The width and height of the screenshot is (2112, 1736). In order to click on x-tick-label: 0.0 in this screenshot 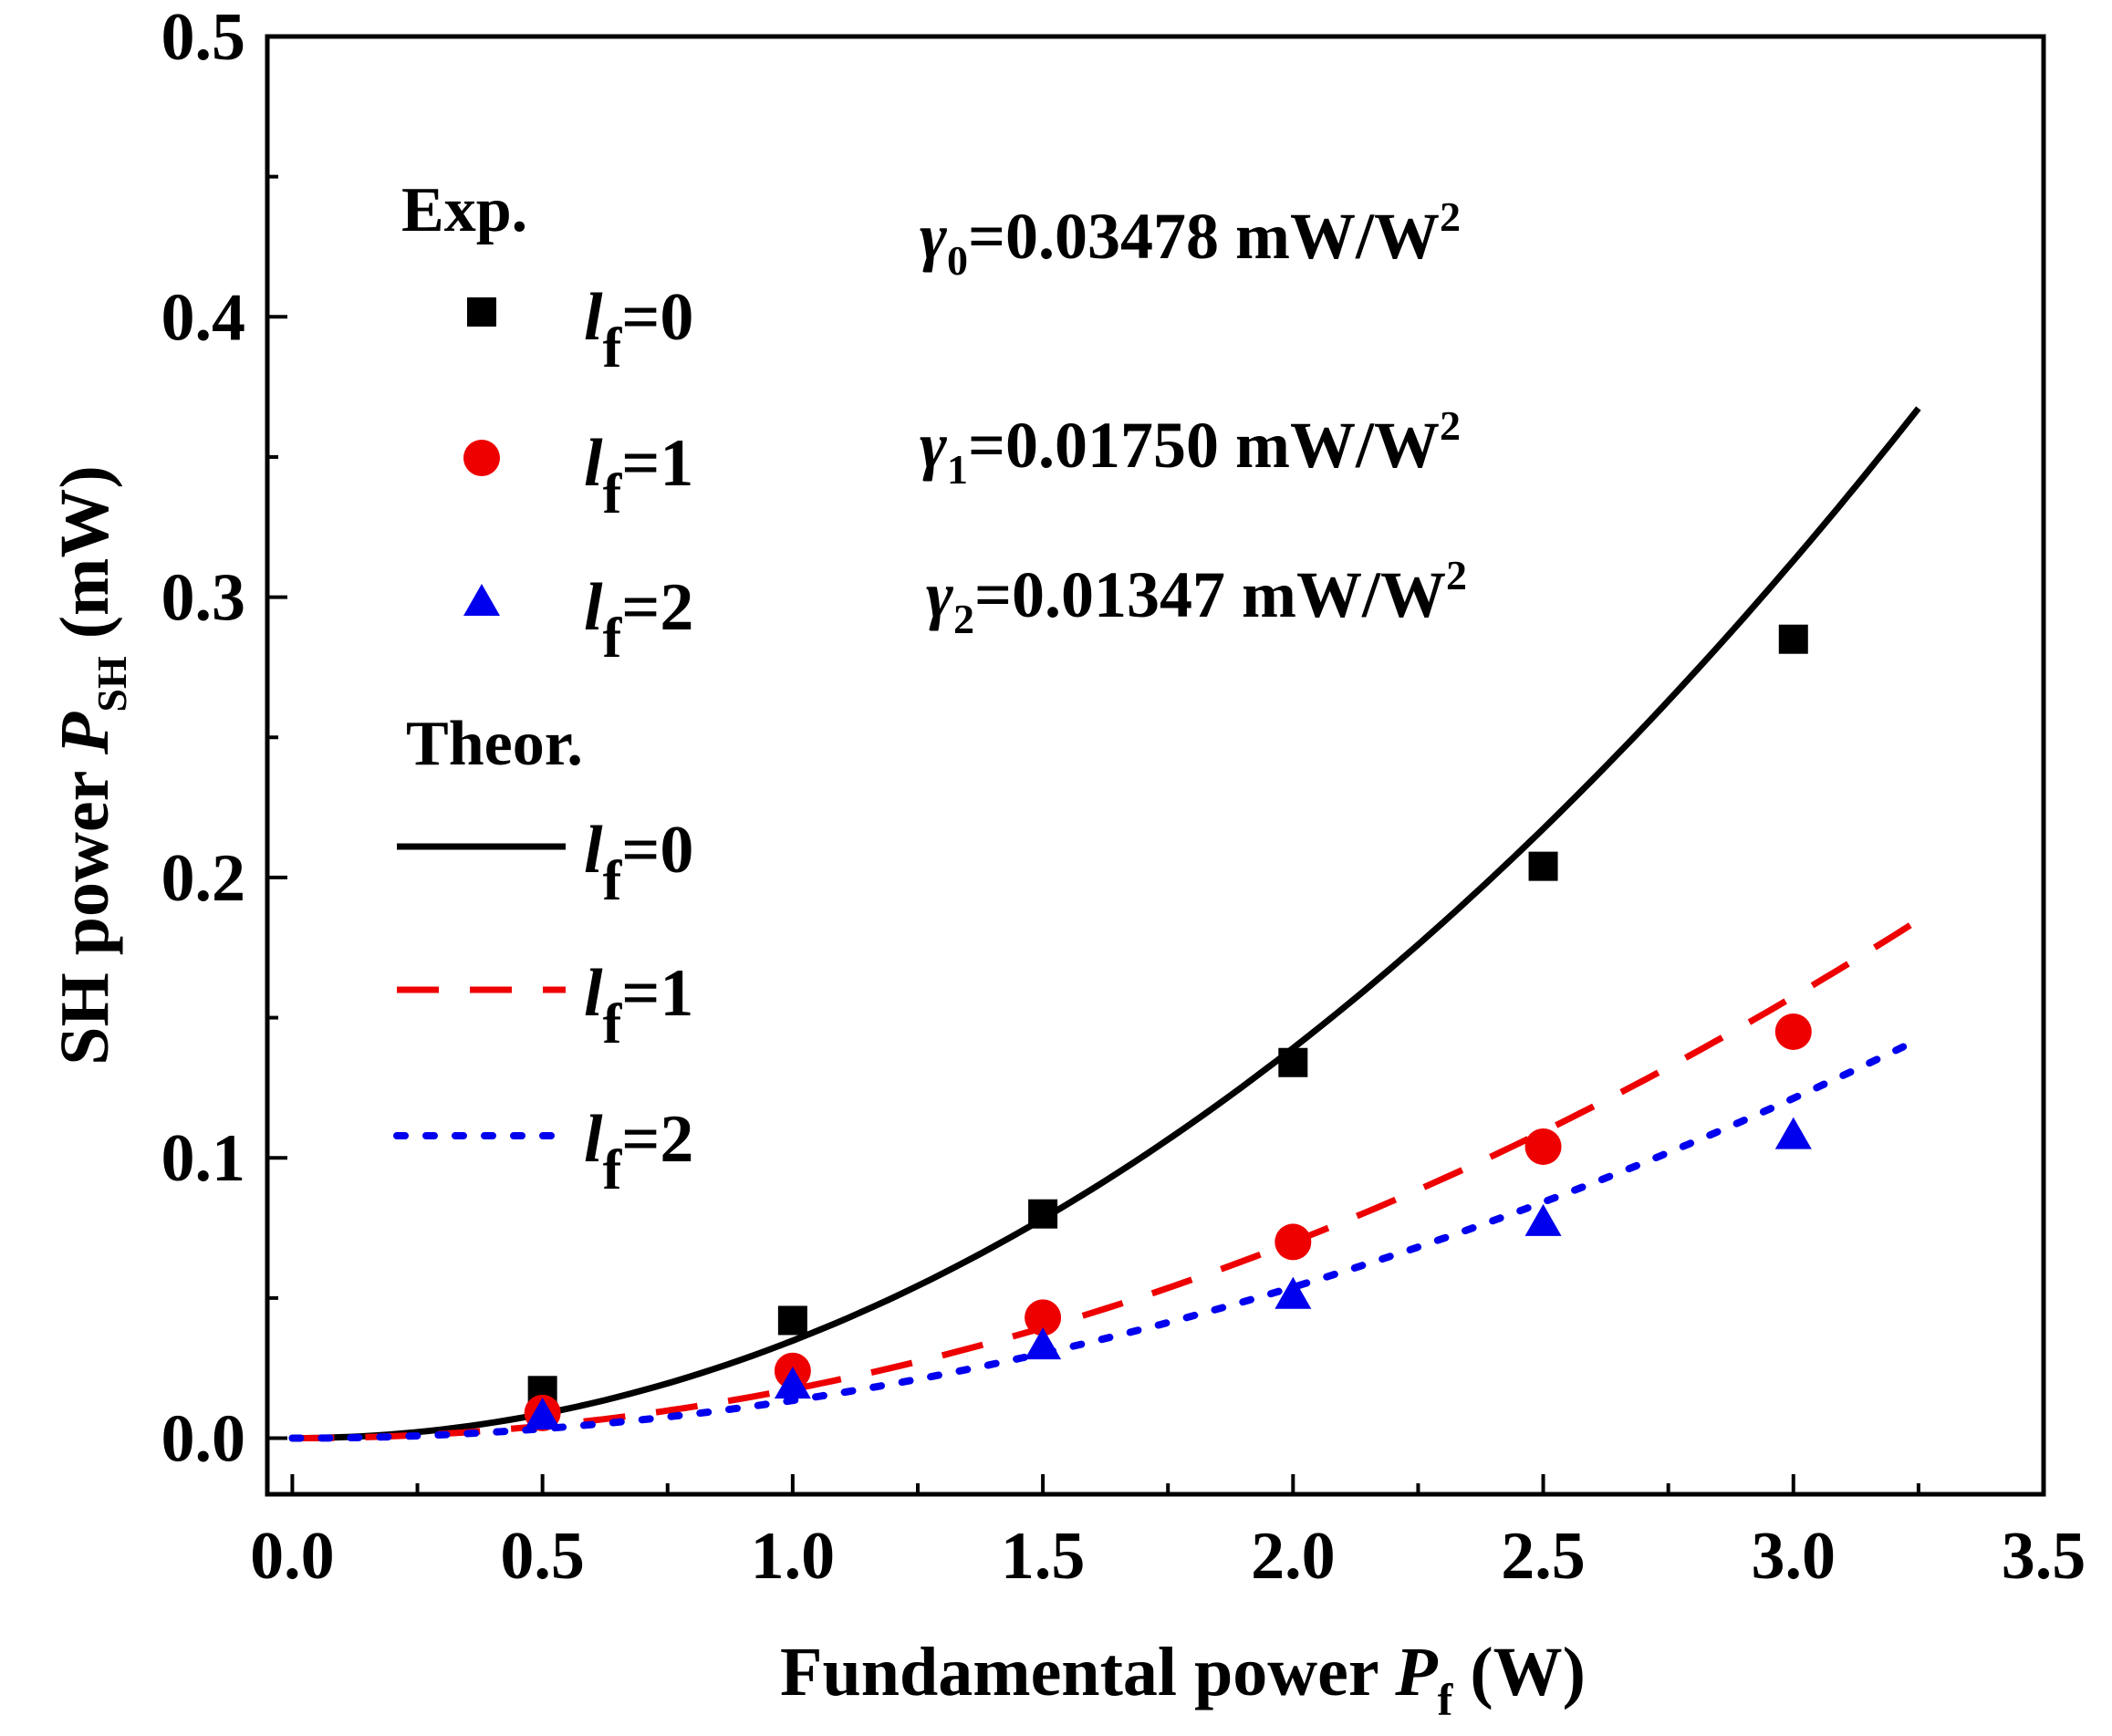, I will do `click(293, 1556)`.